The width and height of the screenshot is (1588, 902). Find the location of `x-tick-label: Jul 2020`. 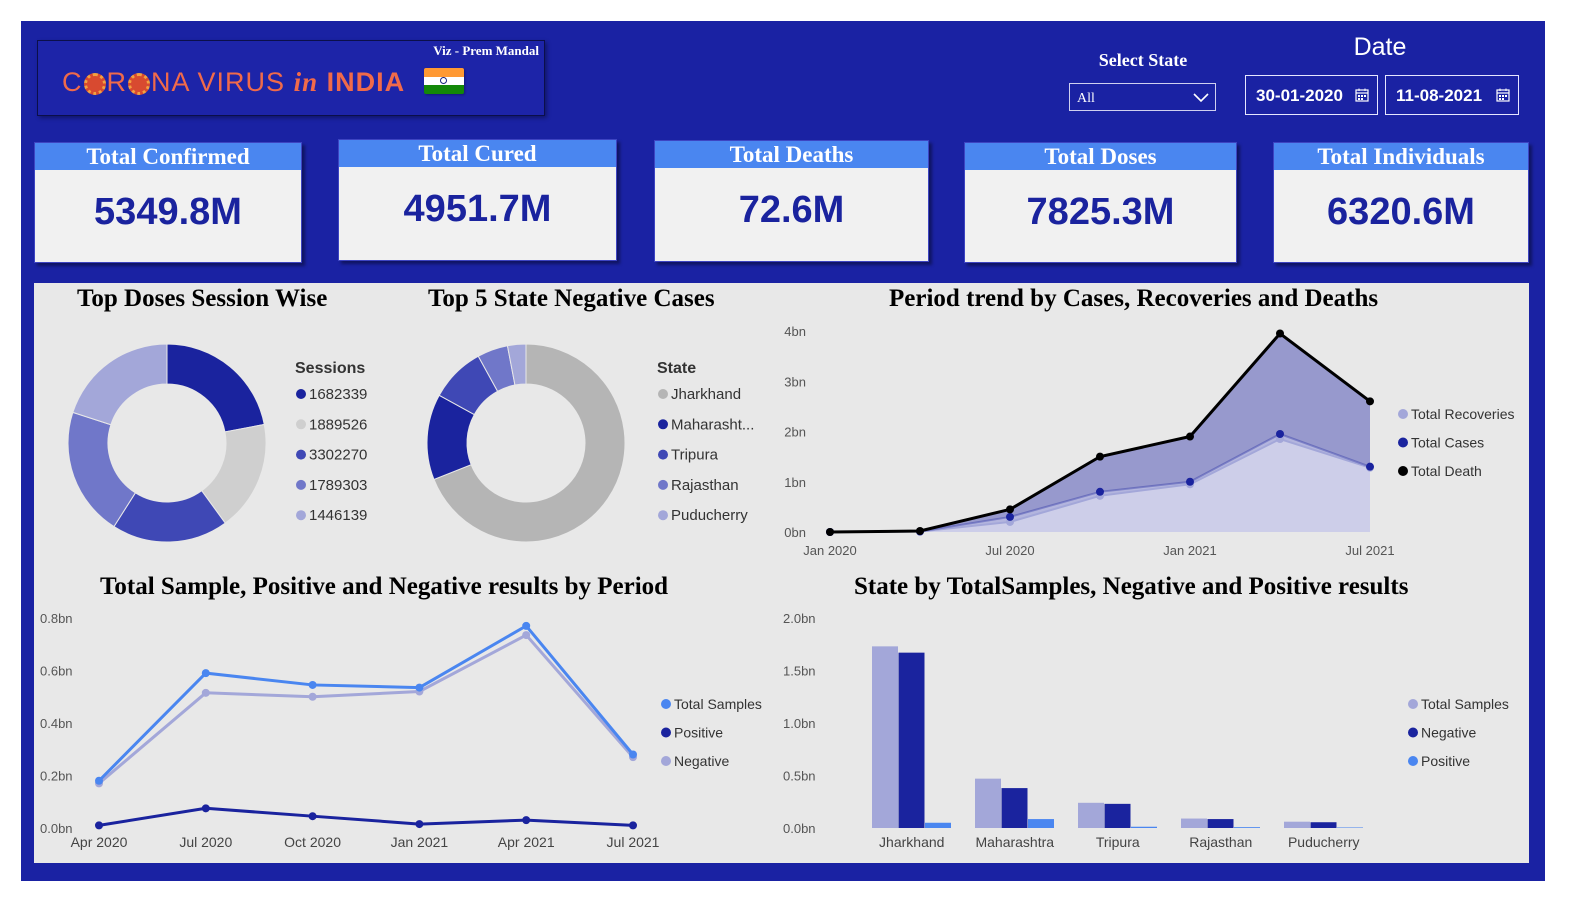

x-tick-label: Jul 2020 is located at coordinates (205, 842).